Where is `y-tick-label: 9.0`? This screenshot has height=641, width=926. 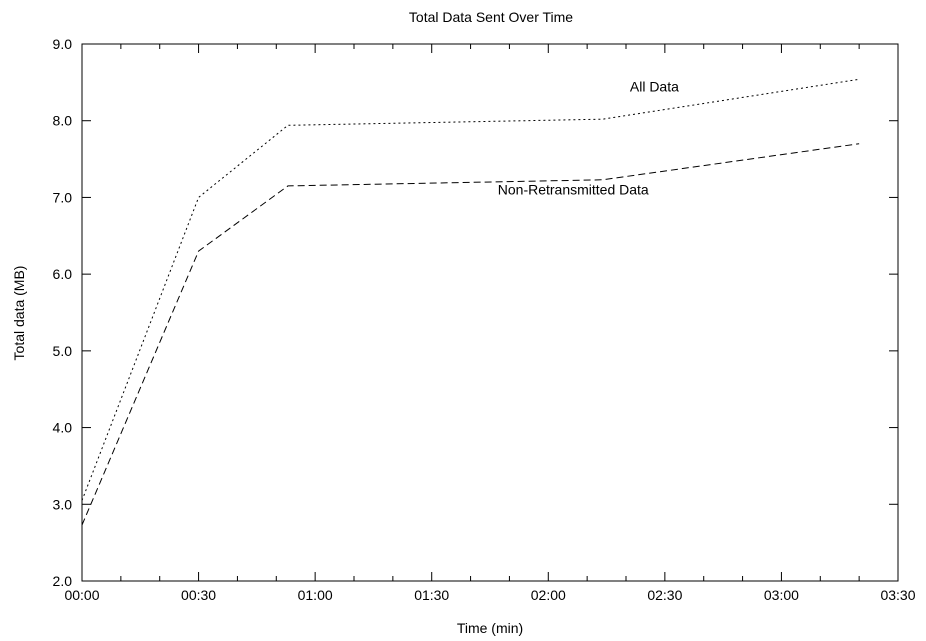
y-tick-label: 9.0 is located at coordinates (63, 44).